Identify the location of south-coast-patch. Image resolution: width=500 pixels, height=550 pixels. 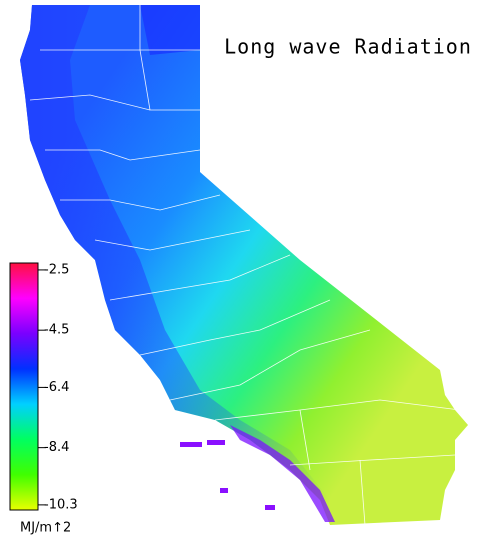
(282, 473).